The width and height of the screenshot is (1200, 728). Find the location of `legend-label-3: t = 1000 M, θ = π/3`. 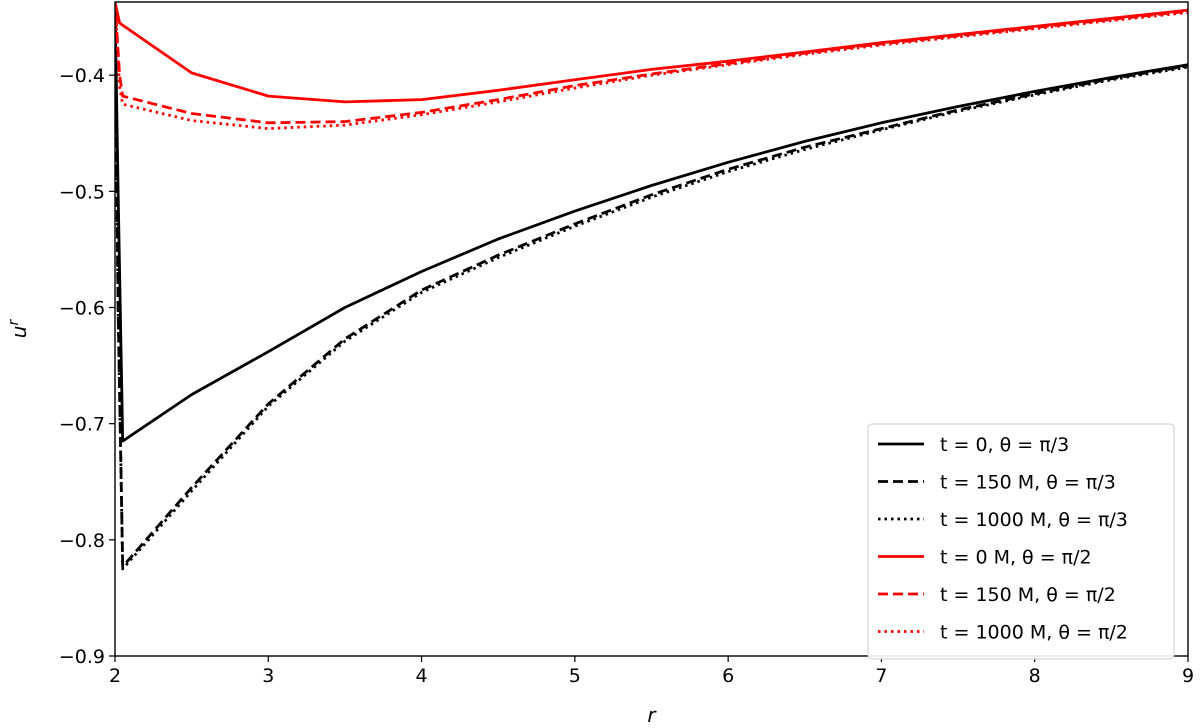

legend-label-3: t = 1000 M, θ = π/3 is located at coordinates (1034, 520).